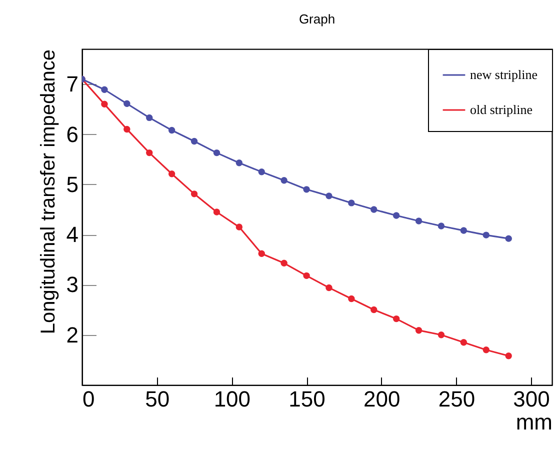 This screenshot has width=554, height=449. What do you see at coordinates (504, 74) in the screenshot?
I see `legend-label: new stripline` at bounding box center [504, 74].